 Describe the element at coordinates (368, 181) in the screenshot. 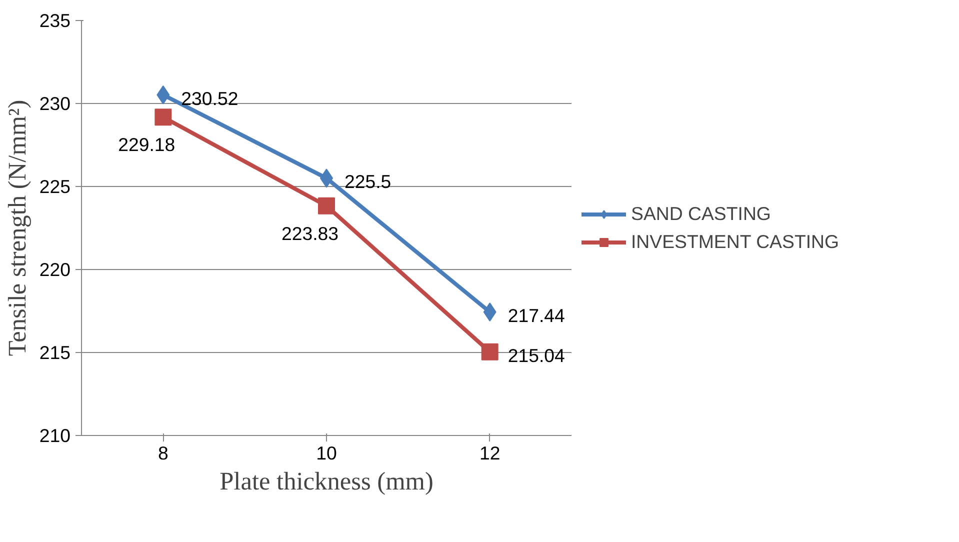

I see `data-label: 225.5` at that location.